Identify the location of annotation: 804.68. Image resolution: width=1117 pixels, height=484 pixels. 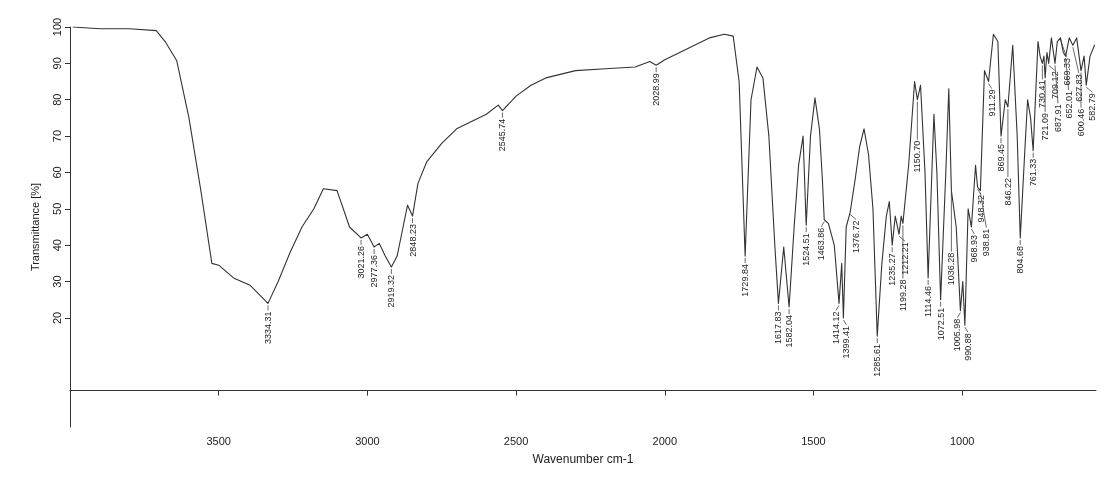
(1020, 259).